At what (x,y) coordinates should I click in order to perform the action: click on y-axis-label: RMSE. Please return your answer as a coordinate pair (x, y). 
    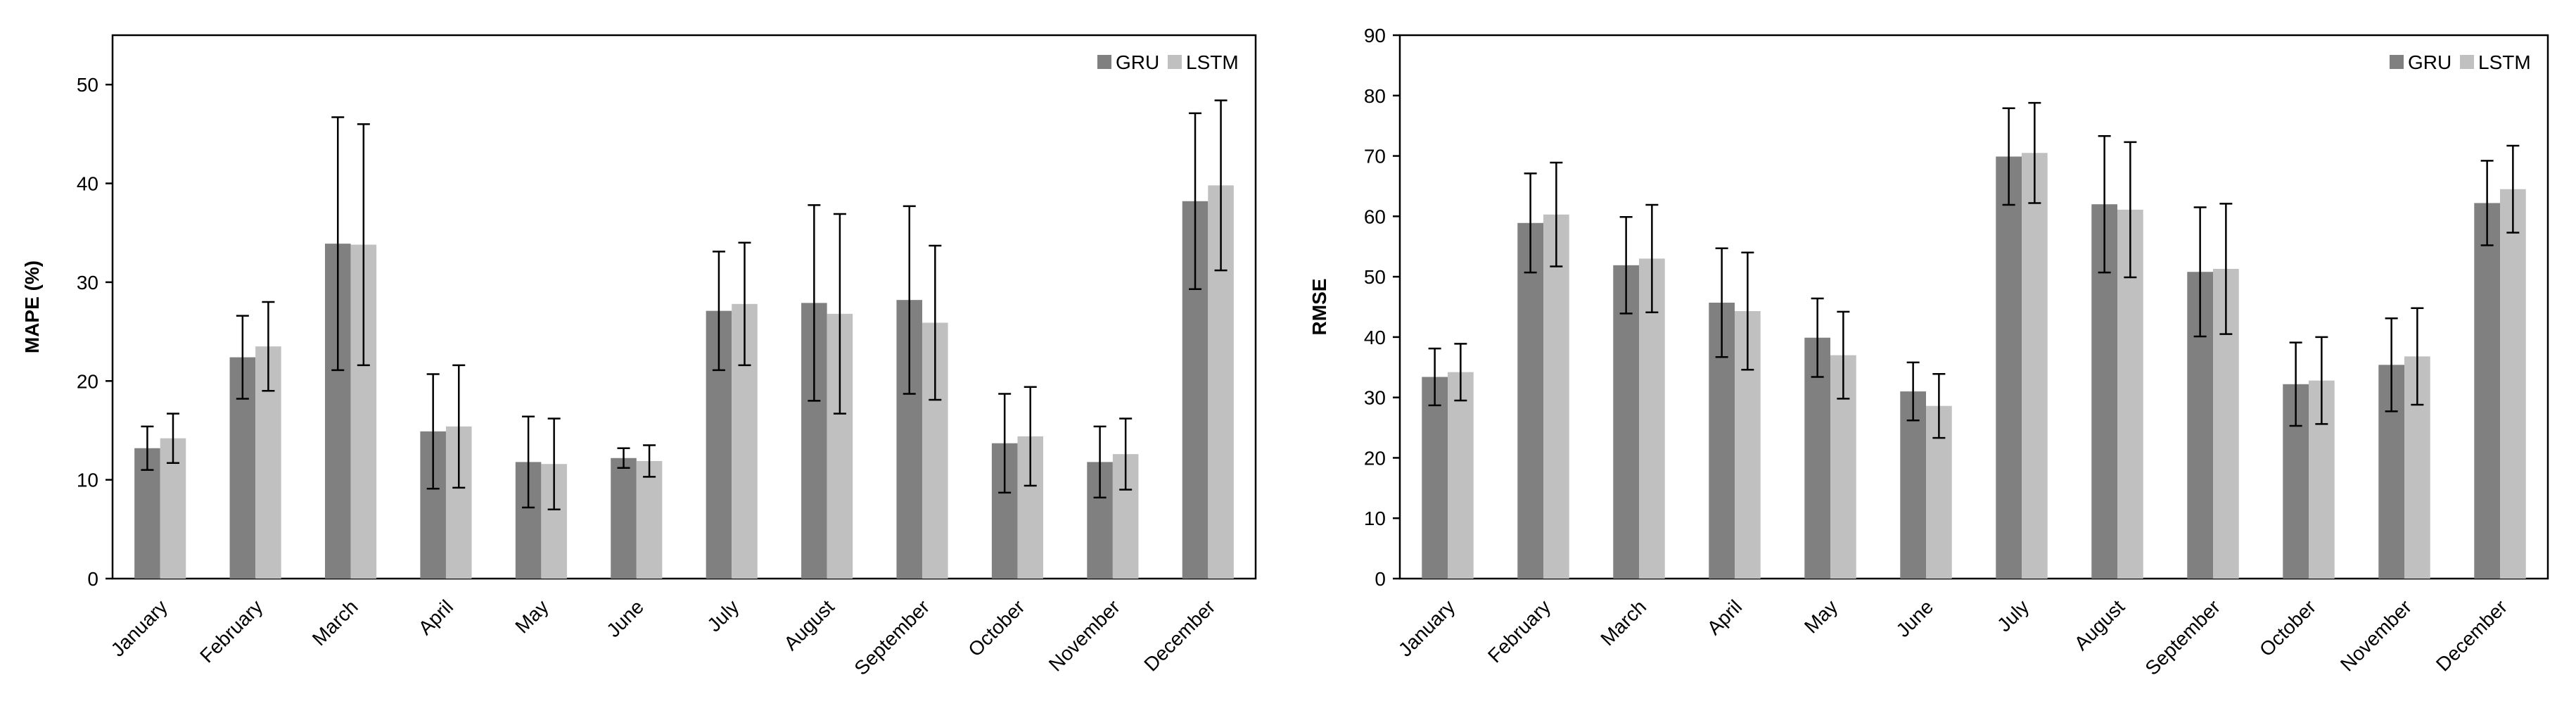
    Looking at the image, I should click on (1319, 307).